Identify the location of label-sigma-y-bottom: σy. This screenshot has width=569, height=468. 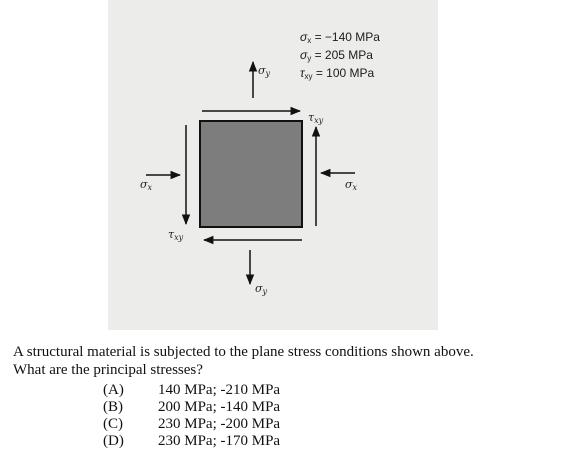
(261, 289).